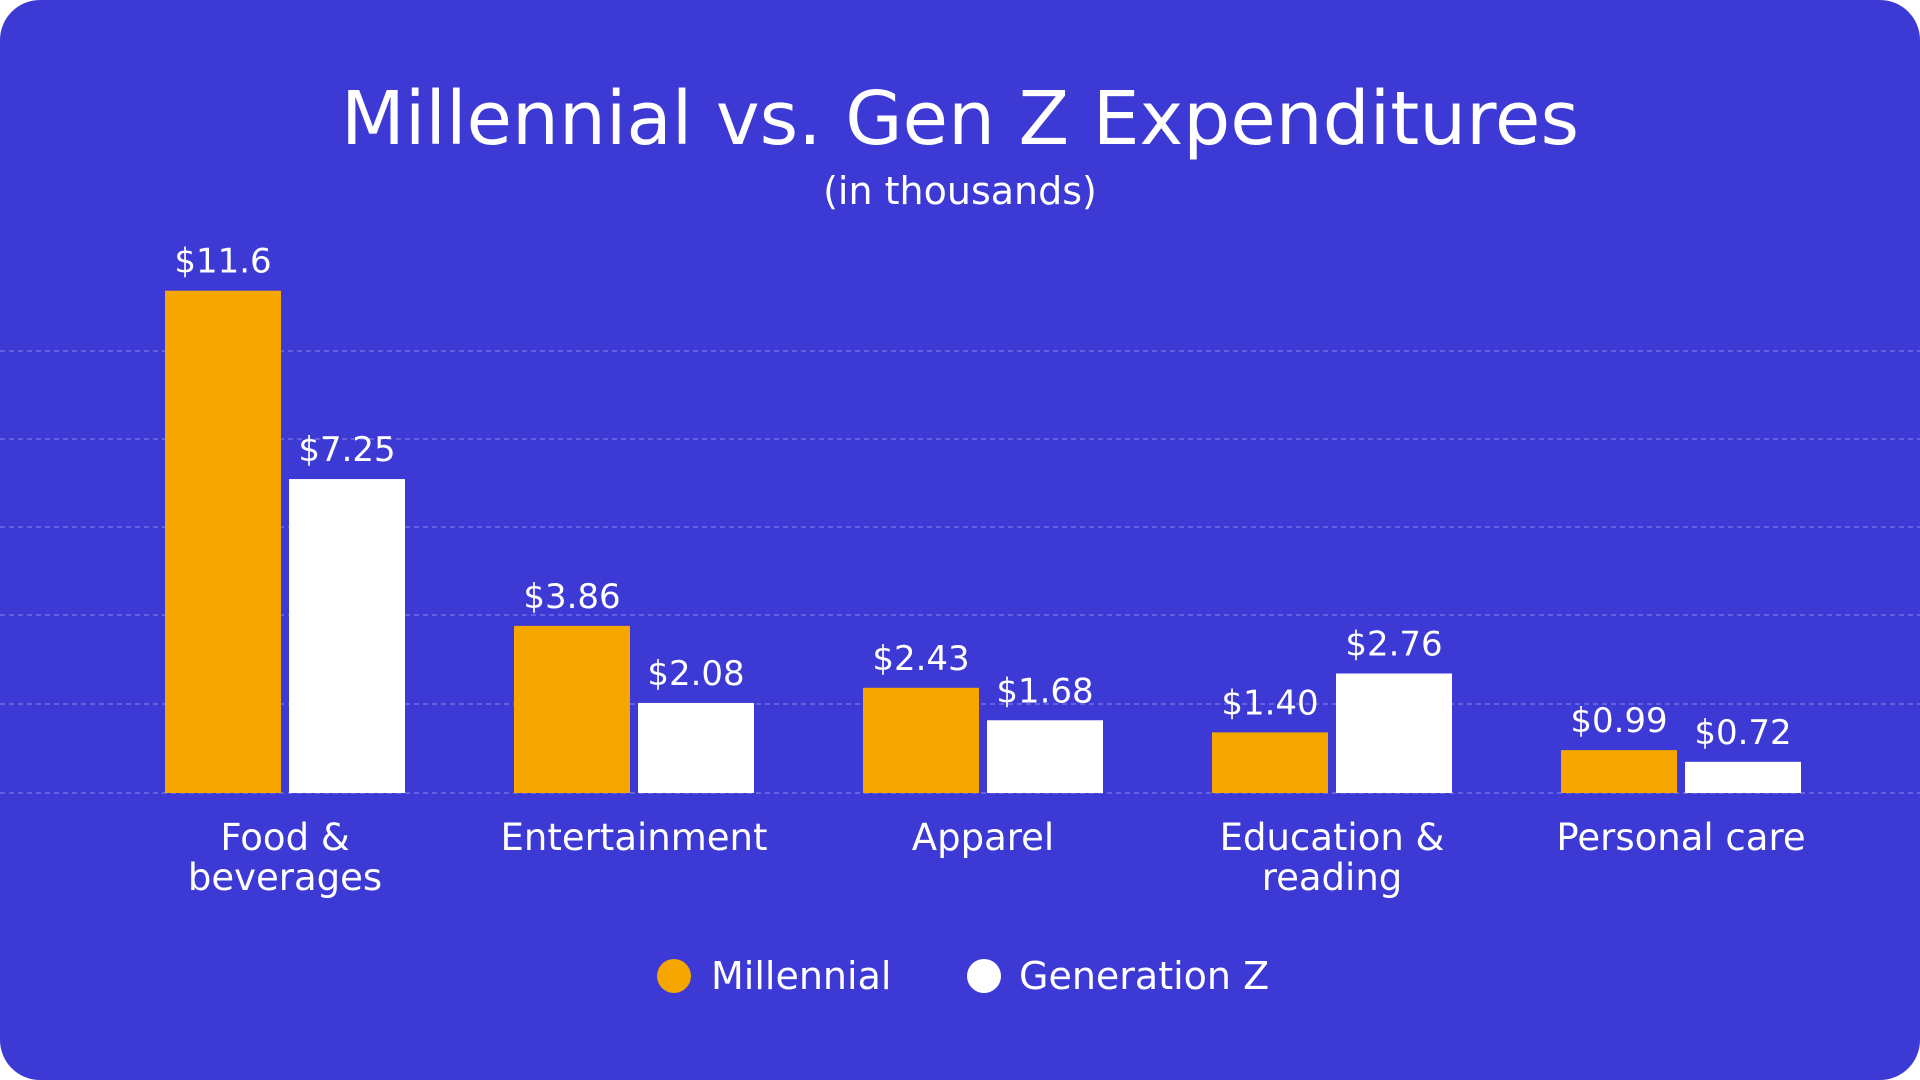  Describe the element at coordinates (1269, 703) in the screenshot. I see `data-label: $1.40` at that location.